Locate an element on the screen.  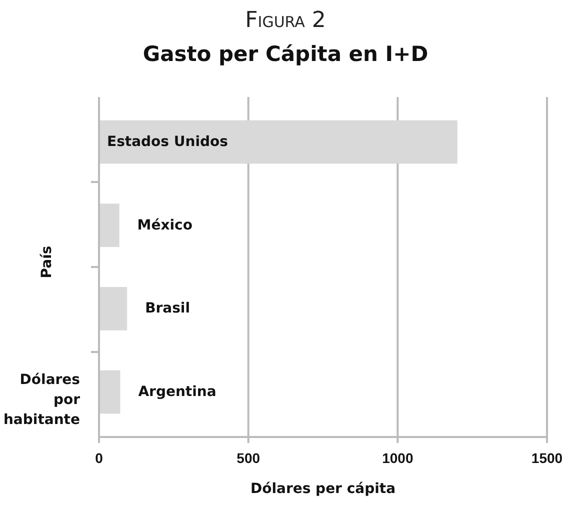
y-tick-label: Brasil is located at coordinates (167, 308).